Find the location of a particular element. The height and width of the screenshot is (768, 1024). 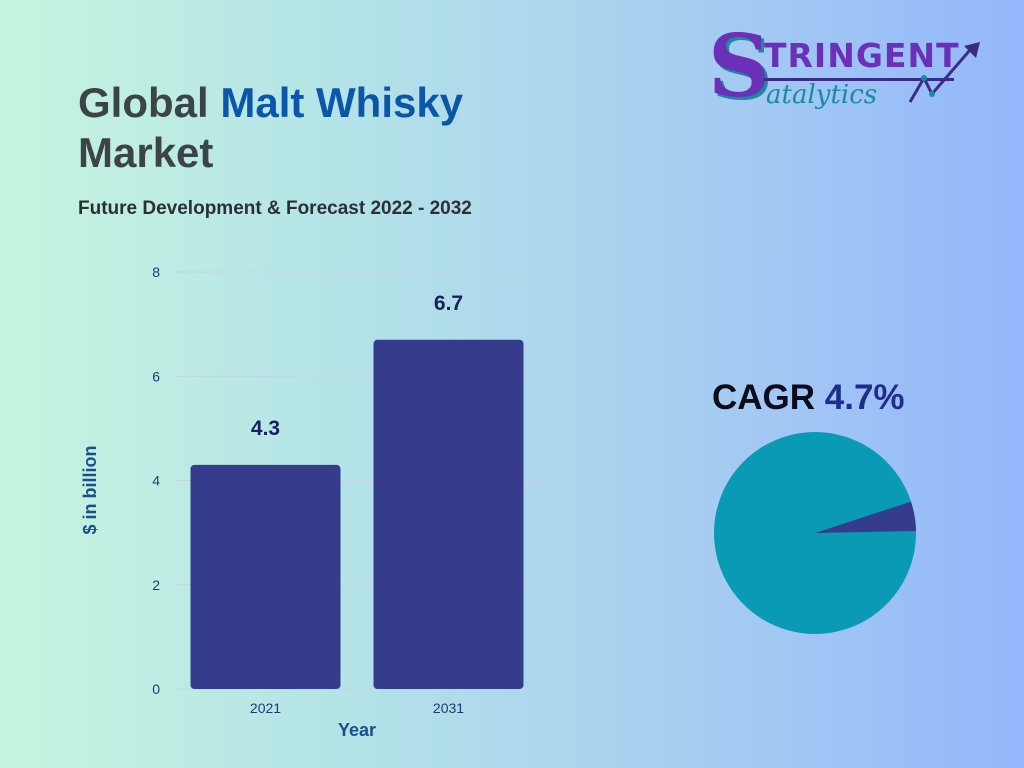

y-axis-label: $ in billion is located at coordinates (90, 490).